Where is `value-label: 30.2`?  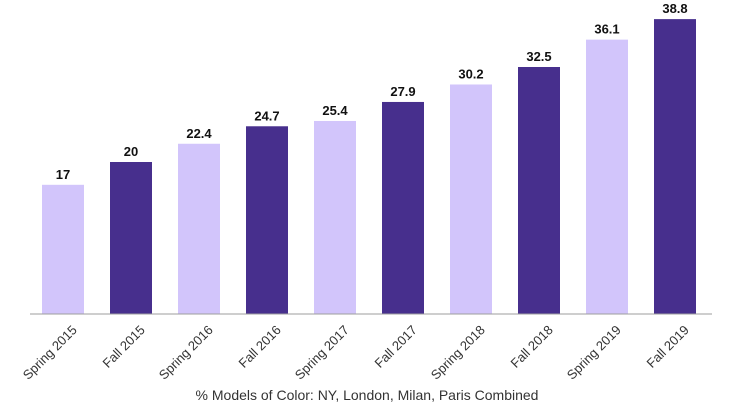
value-label: 30.2 is located at coordinates (470, 73).